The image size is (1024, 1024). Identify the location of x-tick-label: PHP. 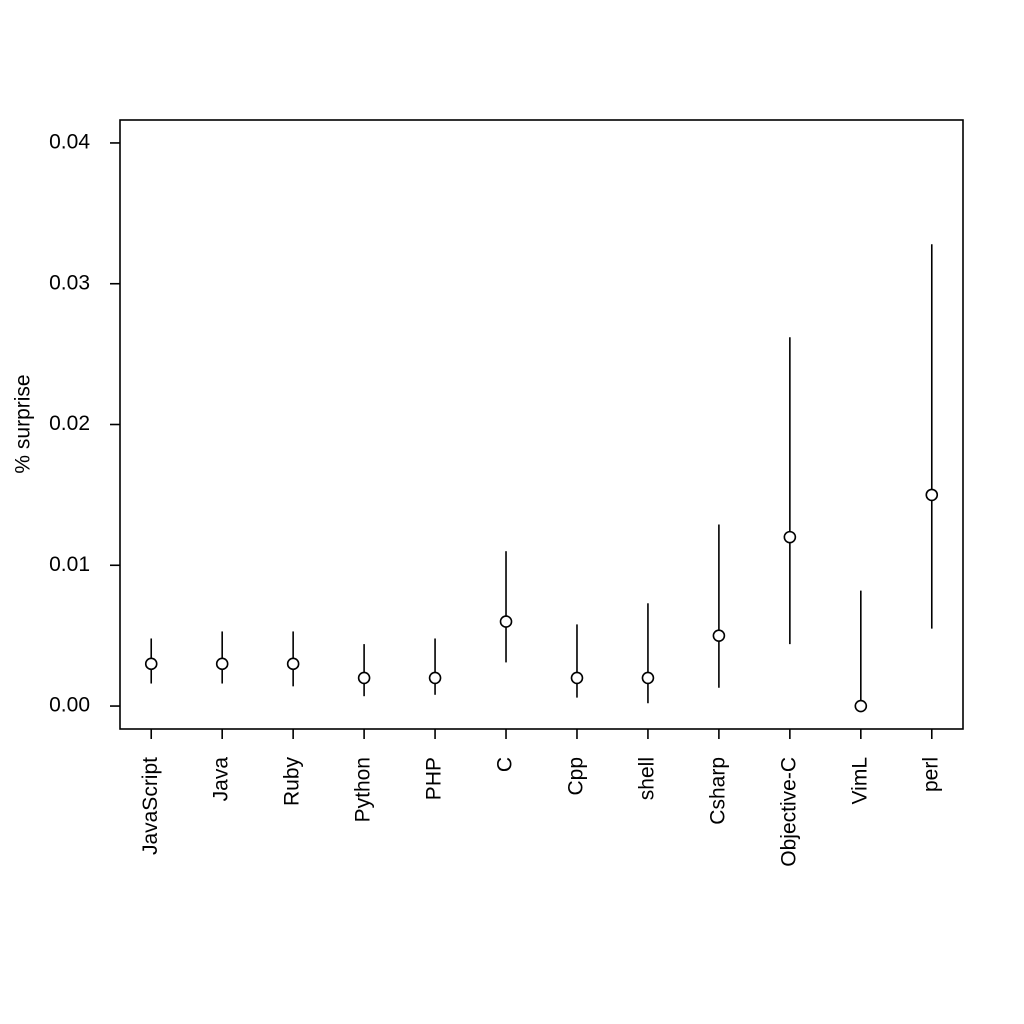
(434, 778).